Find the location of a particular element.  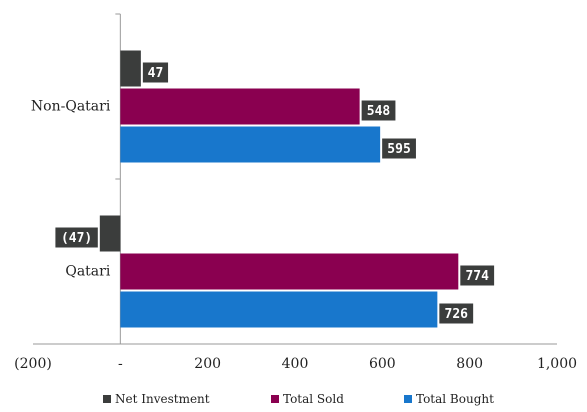

data-label: 595 is located at coordinates (399, 148).